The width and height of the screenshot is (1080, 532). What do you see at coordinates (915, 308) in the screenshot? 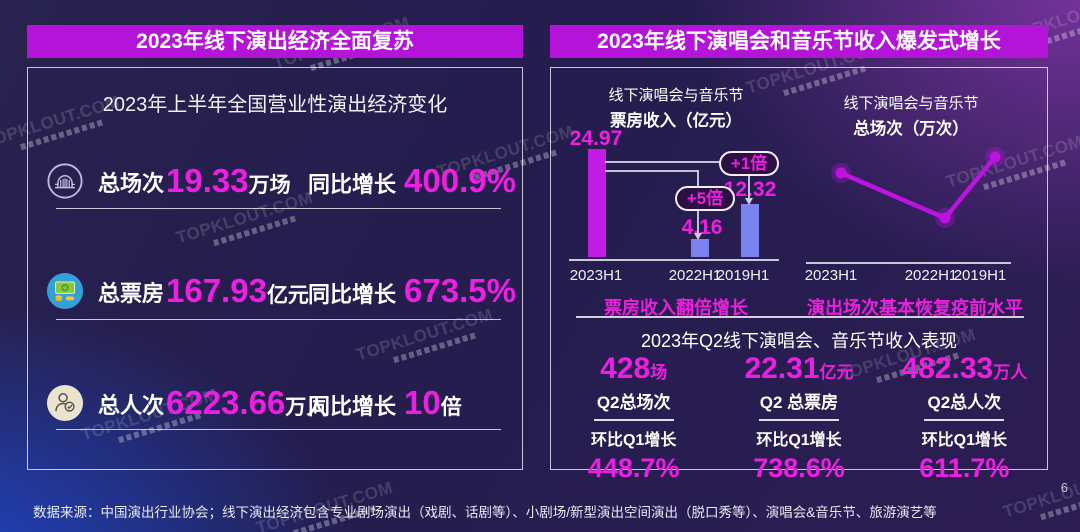
I see `line-chart-caption: 演出场次基本恢复疫前水平` at bounding box center [915, 308].